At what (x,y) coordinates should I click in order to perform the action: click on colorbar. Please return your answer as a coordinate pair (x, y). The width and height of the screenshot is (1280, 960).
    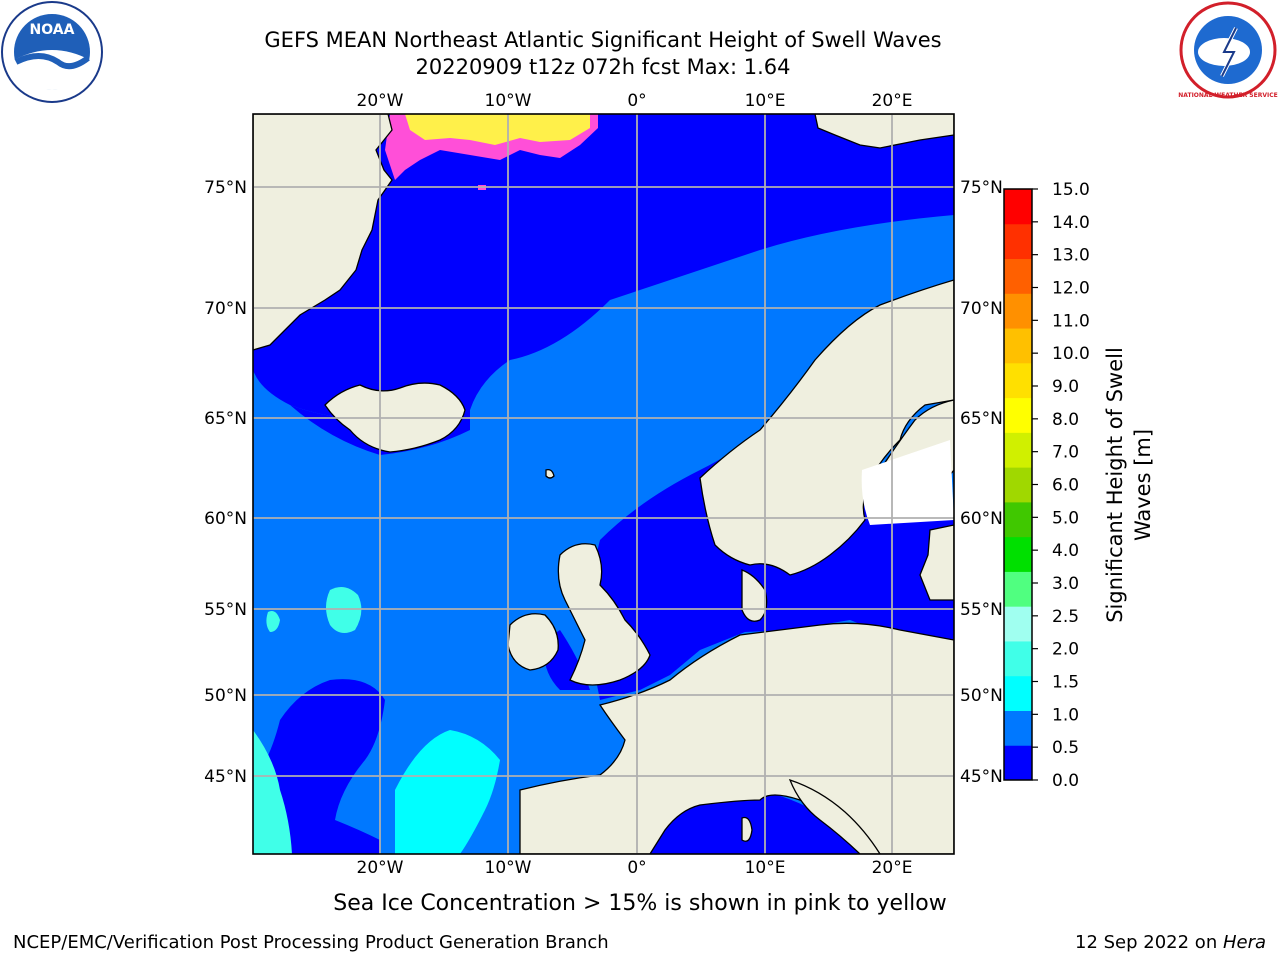
    Looking at the image, I should click on (1018, 484).